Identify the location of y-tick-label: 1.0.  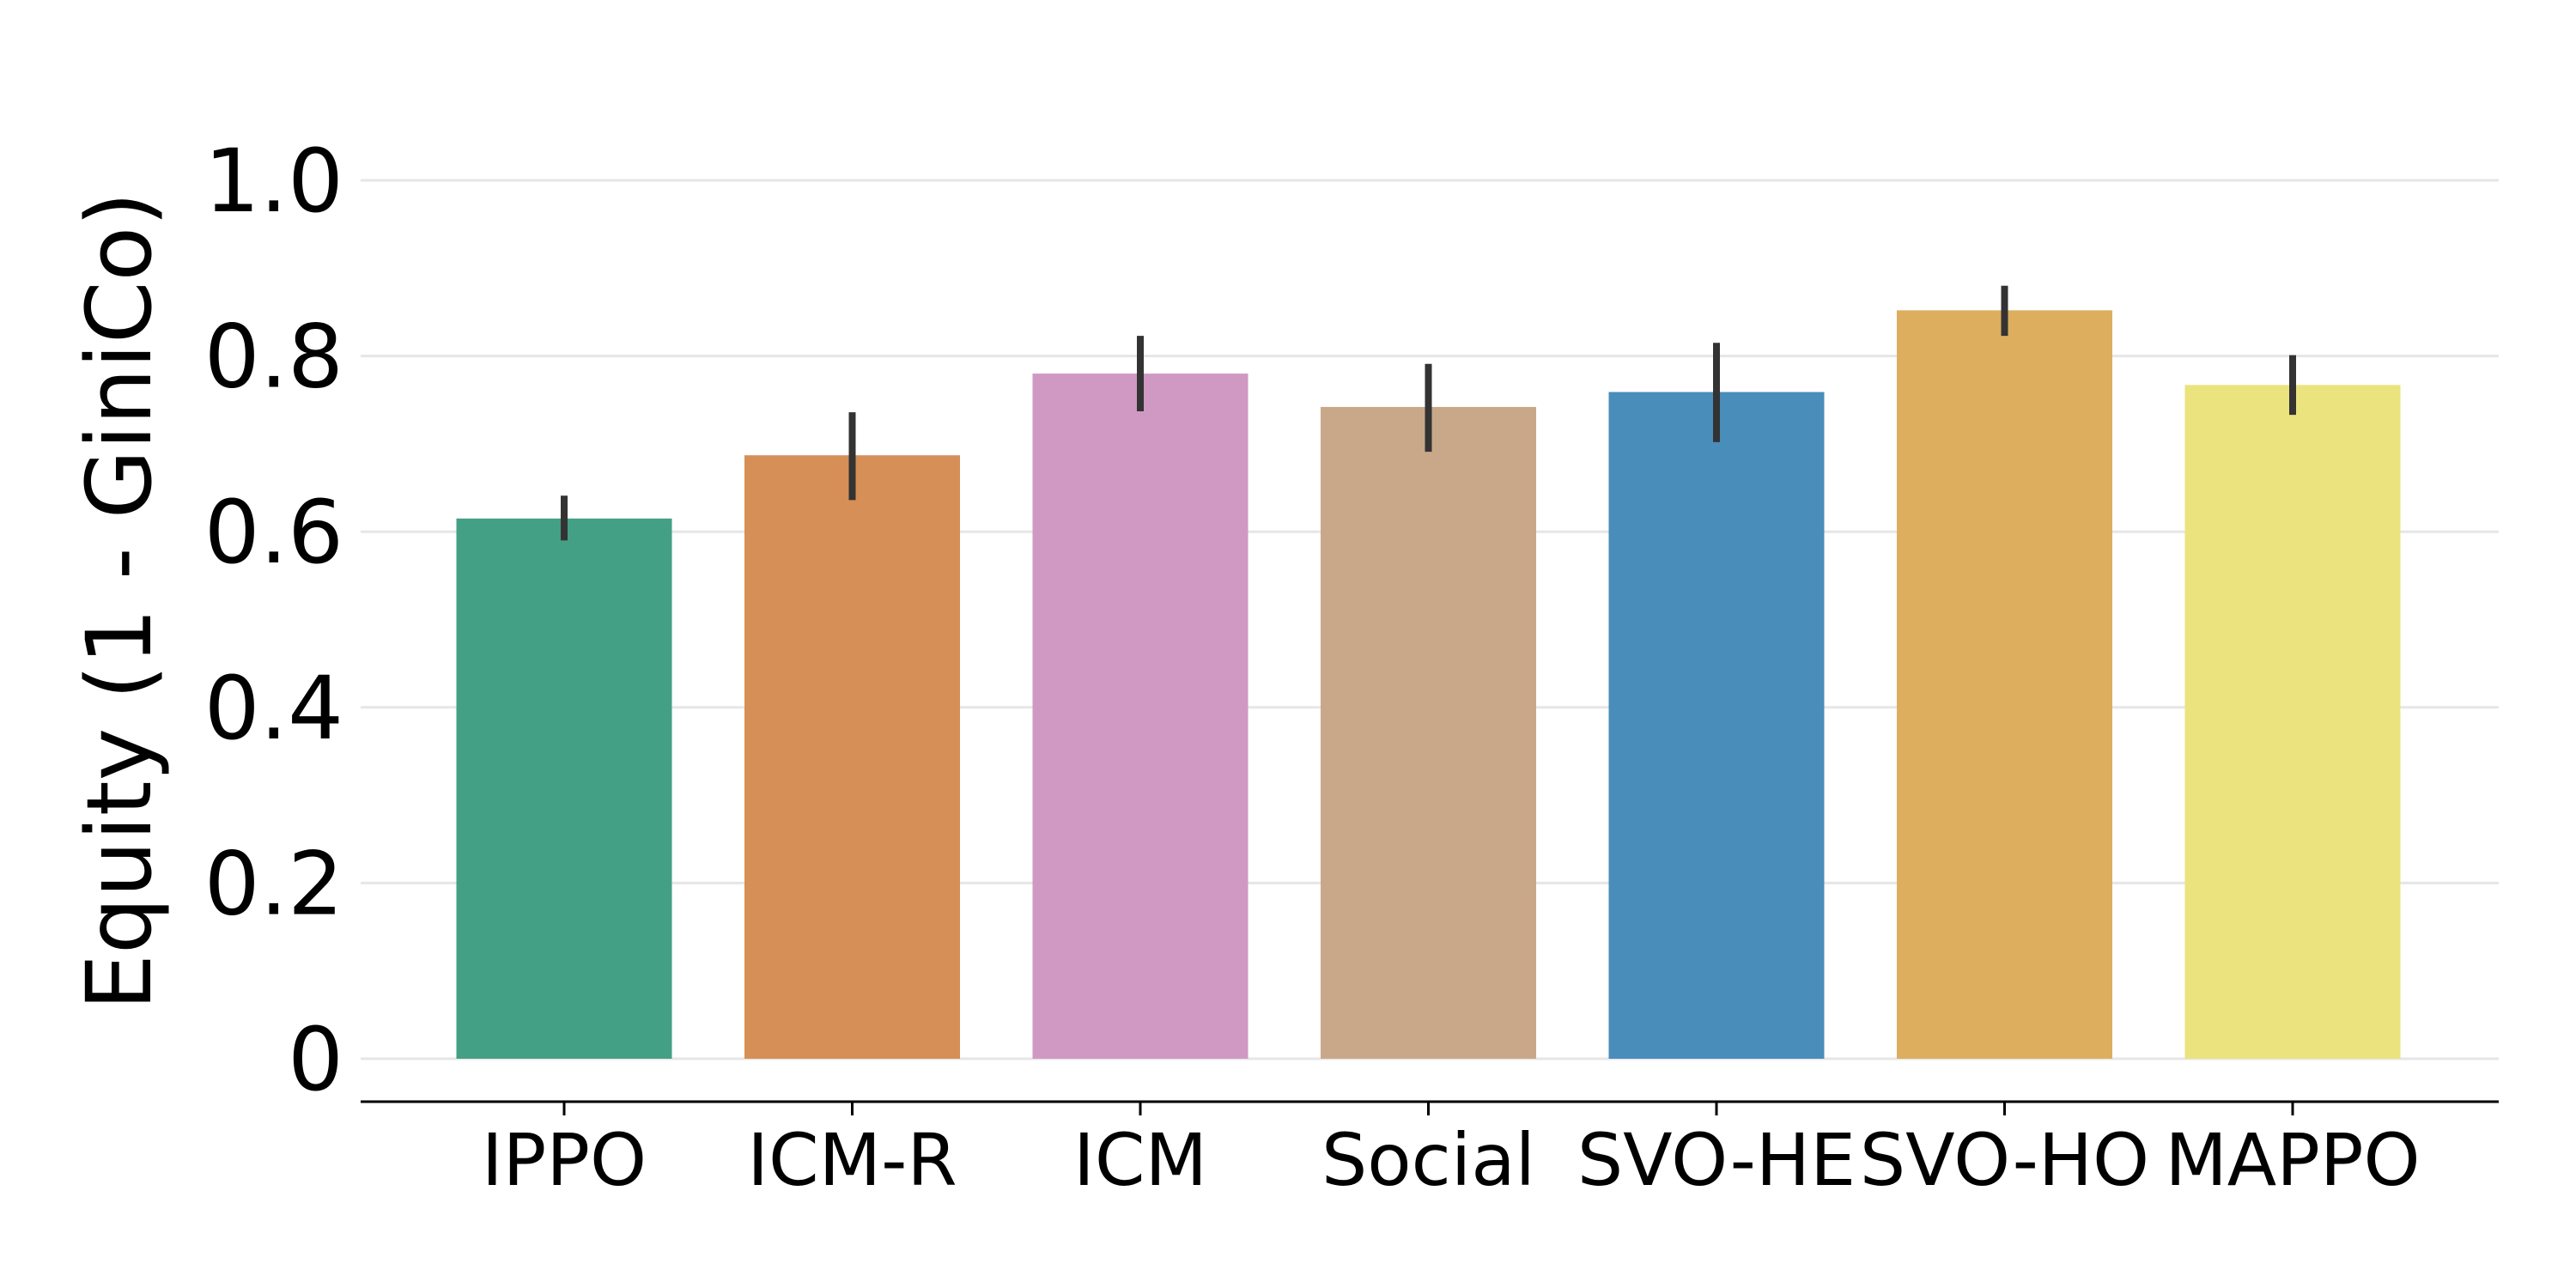
(273, 182).